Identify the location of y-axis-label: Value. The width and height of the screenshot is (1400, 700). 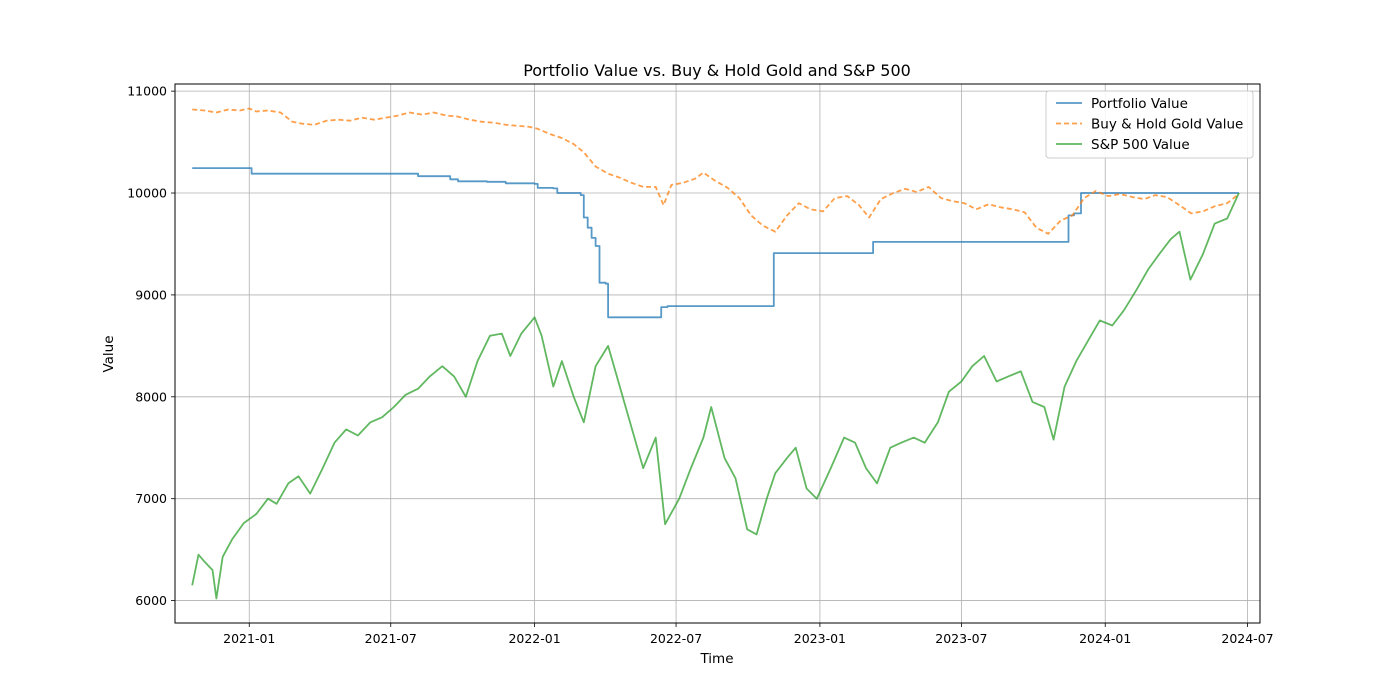
(109, 353).